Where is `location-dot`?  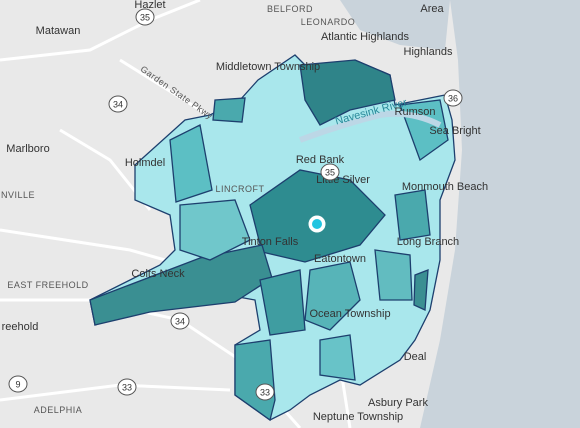
location-dot is located at coordinates (317, 224).